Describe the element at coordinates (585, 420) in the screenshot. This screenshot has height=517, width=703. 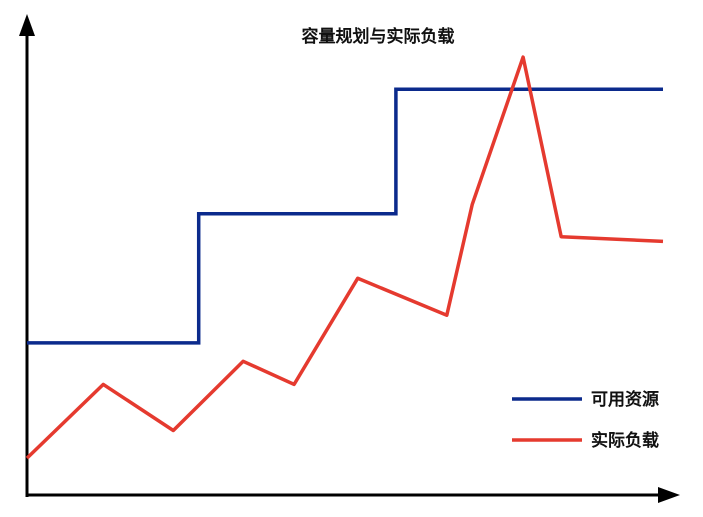
I see `legend: 可用资源 实际负载` at that location.